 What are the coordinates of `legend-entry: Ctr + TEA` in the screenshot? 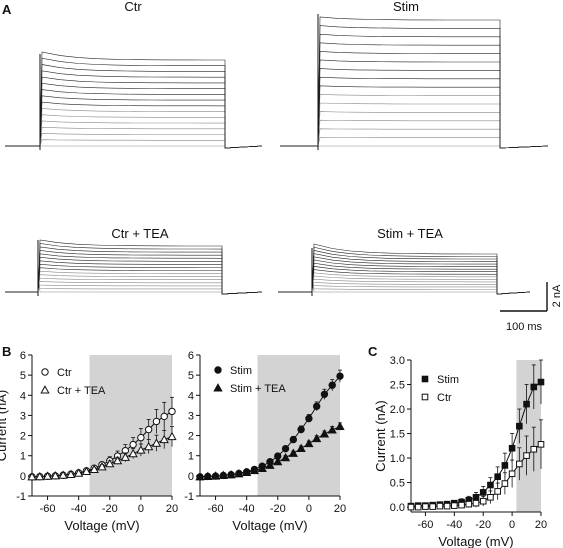 It's located at (73, 391).